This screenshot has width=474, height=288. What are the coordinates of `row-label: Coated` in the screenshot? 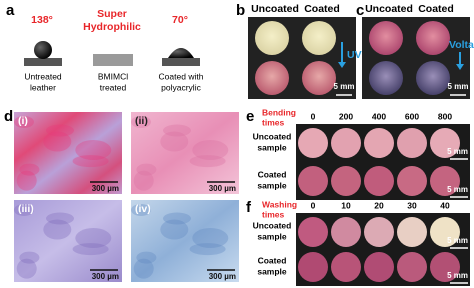 It's located at (272, 260).